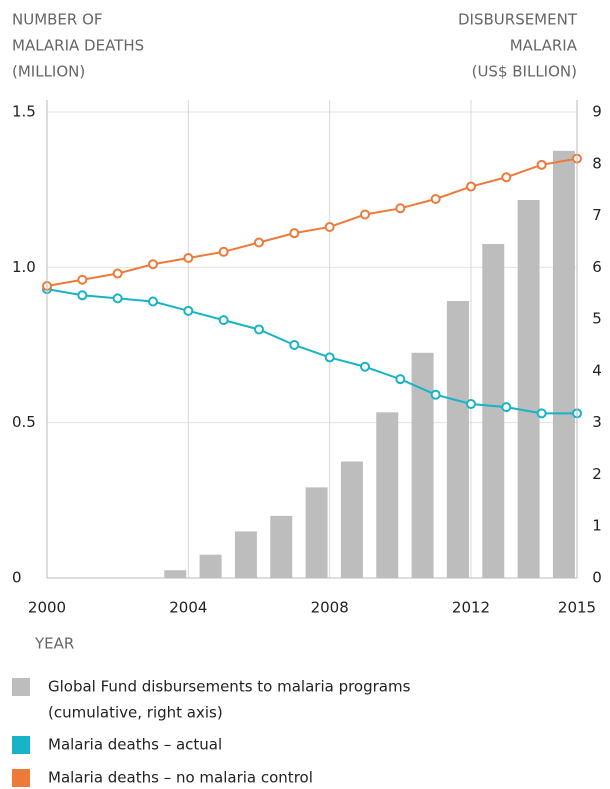 The height and width of the screenshot is (789, 610). What do you see at coordinates (597, 319) in the screenshot?
I see `y2-tick-label: 5` at bounding box center [597, 319].